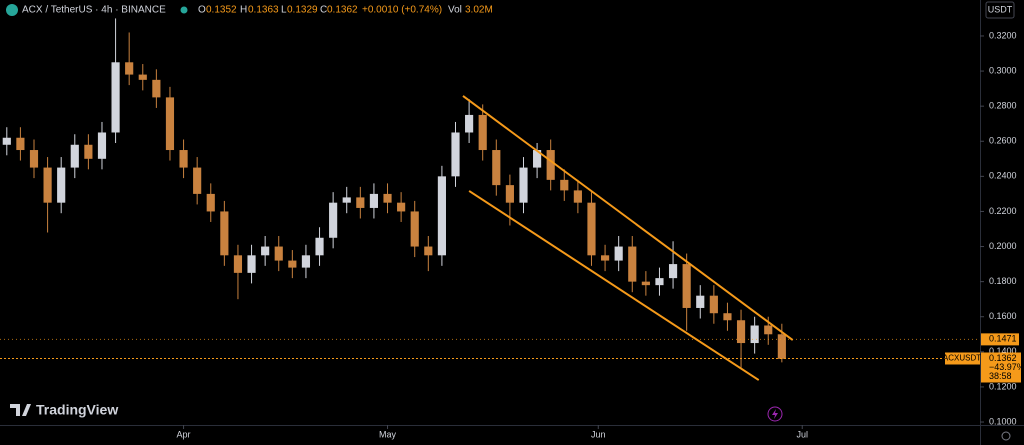 The image size is (1024, 445). What do you see at coordinates (243, 10) in the screenshot?
I see `legend-h-key: H` at bounding box center [243, 10].